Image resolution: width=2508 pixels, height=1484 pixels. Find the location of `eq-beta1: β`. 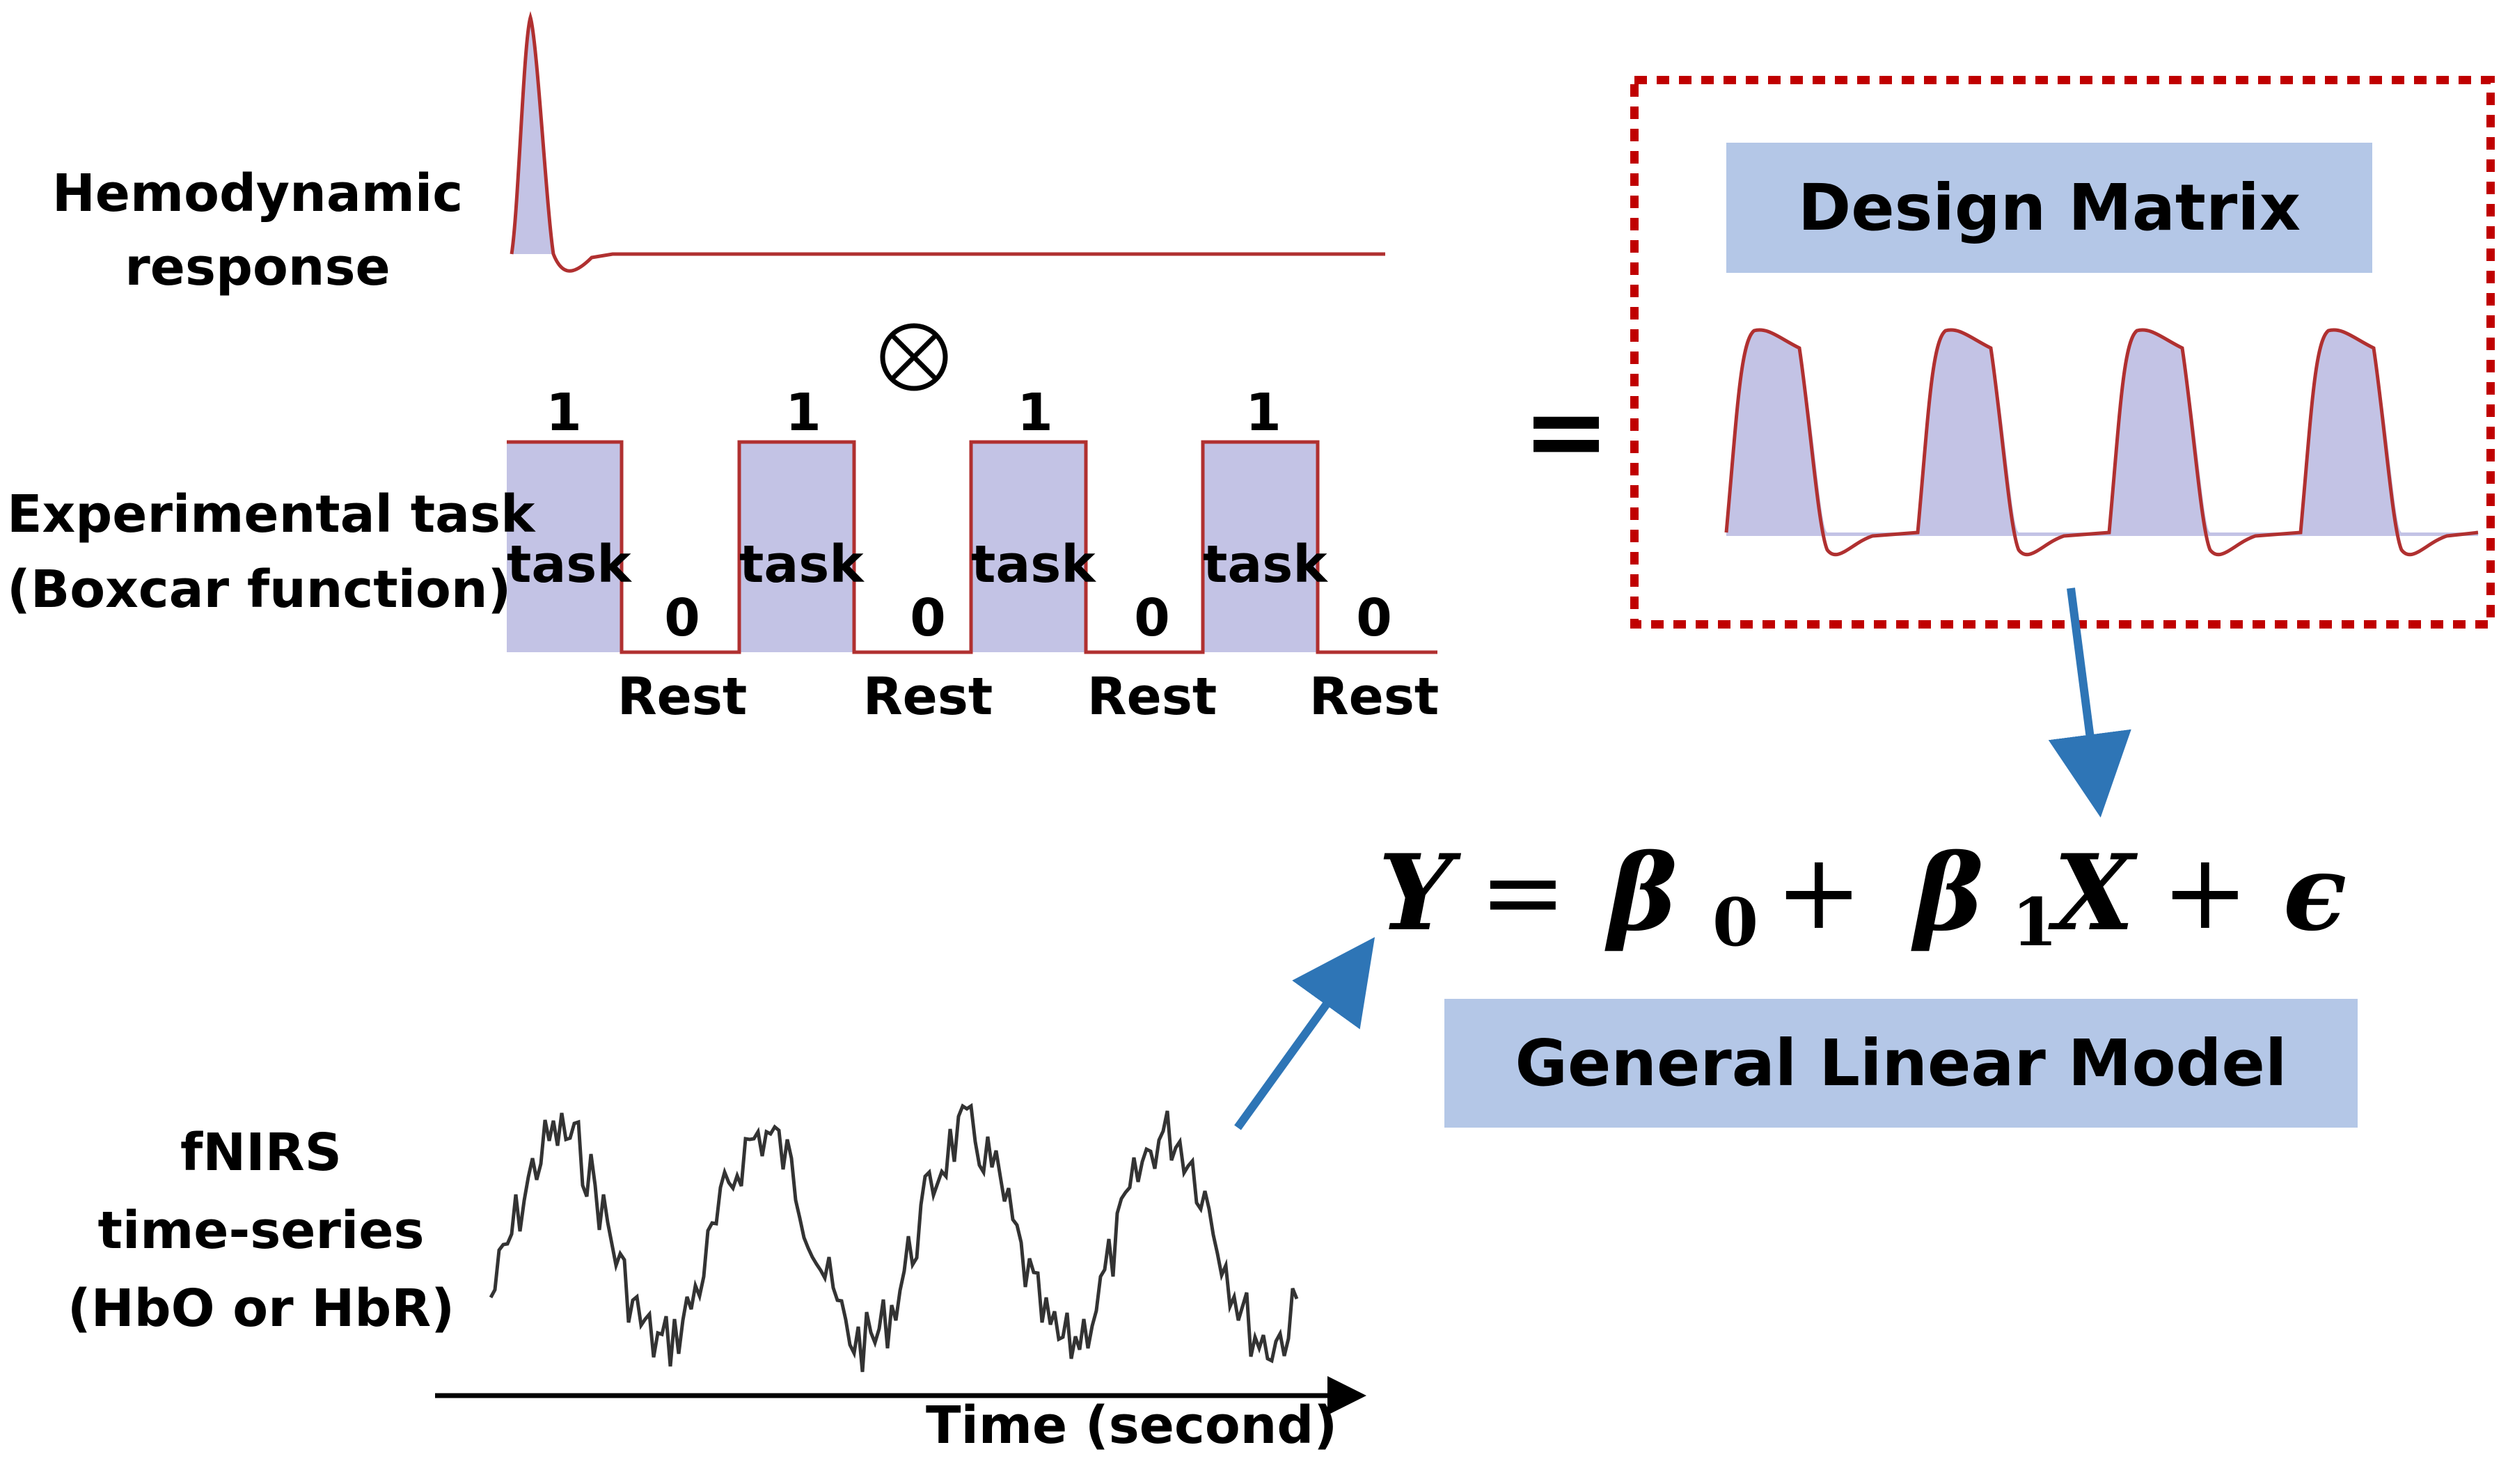

eq-beta1: β is located at coordinates (1949, 893).